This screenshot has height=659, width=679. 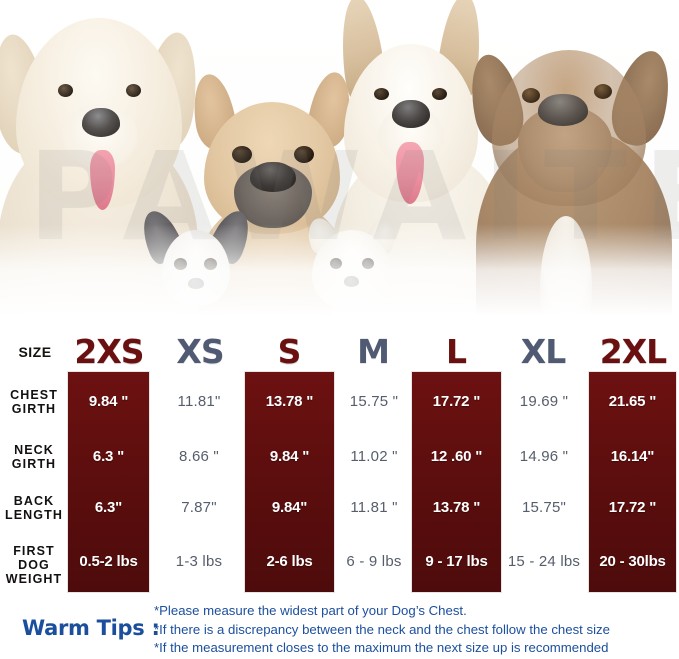 What do you see at coordinates (374, 561) in the screenshot?
I see `cell-first-dog-weight-m: 6 - 9 lbs` at bounding box center [374, 561].